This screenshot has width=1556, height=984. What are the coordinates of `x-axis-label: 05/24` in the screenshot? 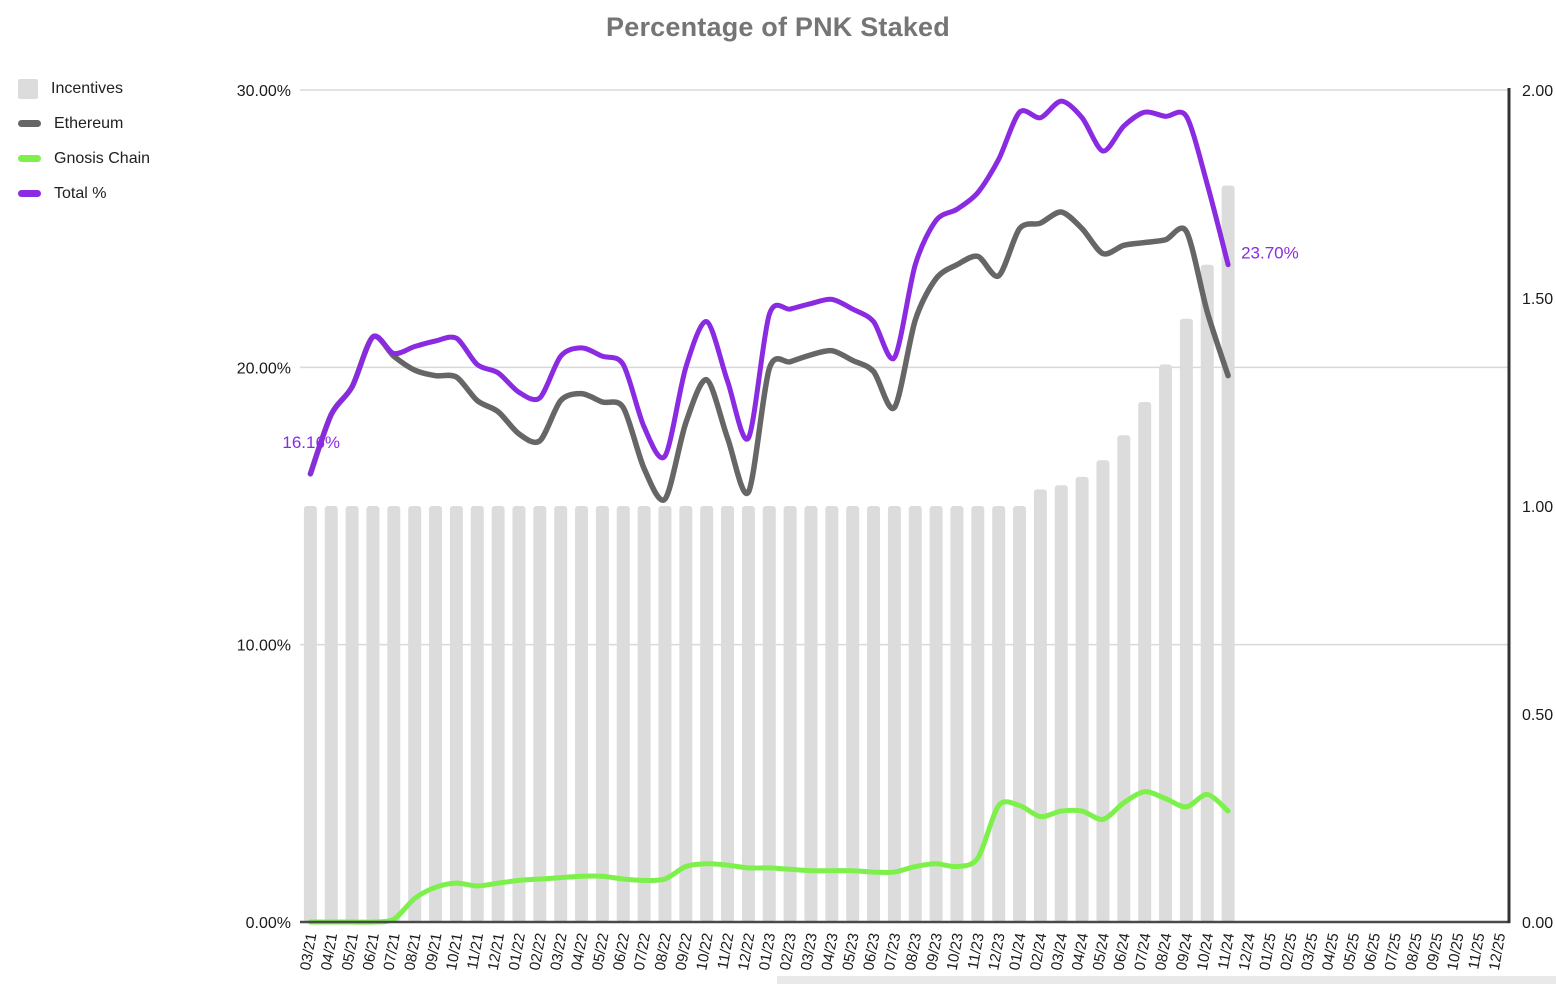 It's located at (1101, 952).